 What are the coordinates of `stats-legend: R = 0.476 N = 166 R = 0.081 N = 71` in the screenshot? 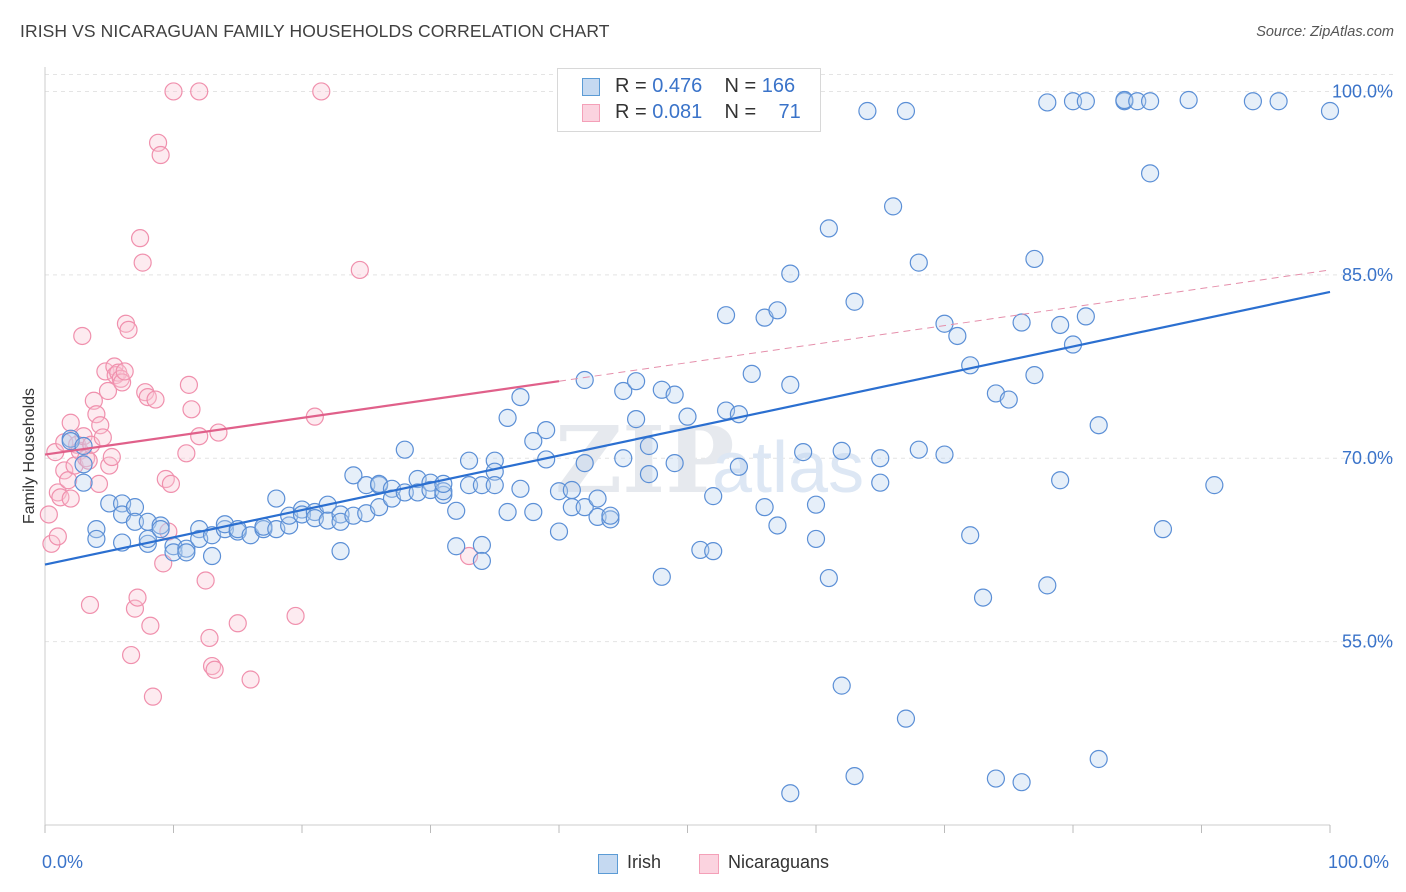 It's located at (689, 100).